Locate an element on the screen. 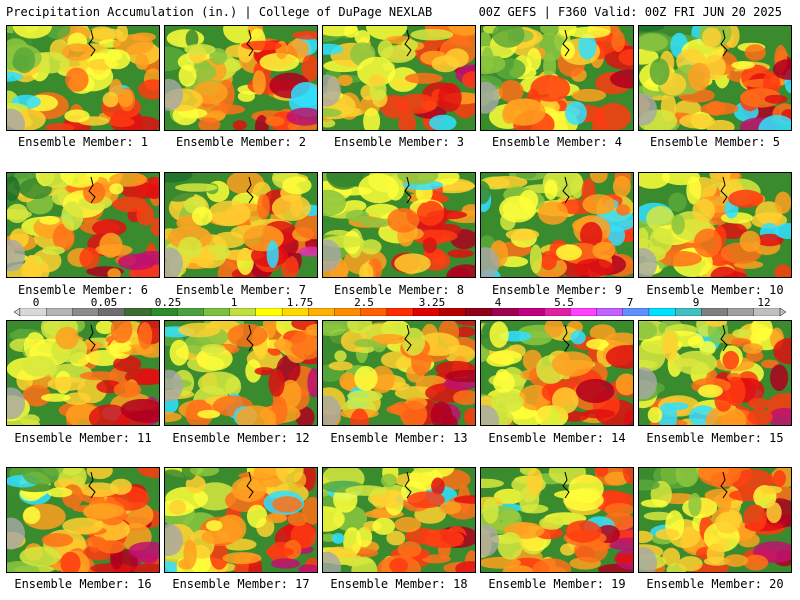 The width and height of the screenshot is (800, 600). ensemble-member-label: Ensemble Member: 5 is located at coordinates (715, 142).